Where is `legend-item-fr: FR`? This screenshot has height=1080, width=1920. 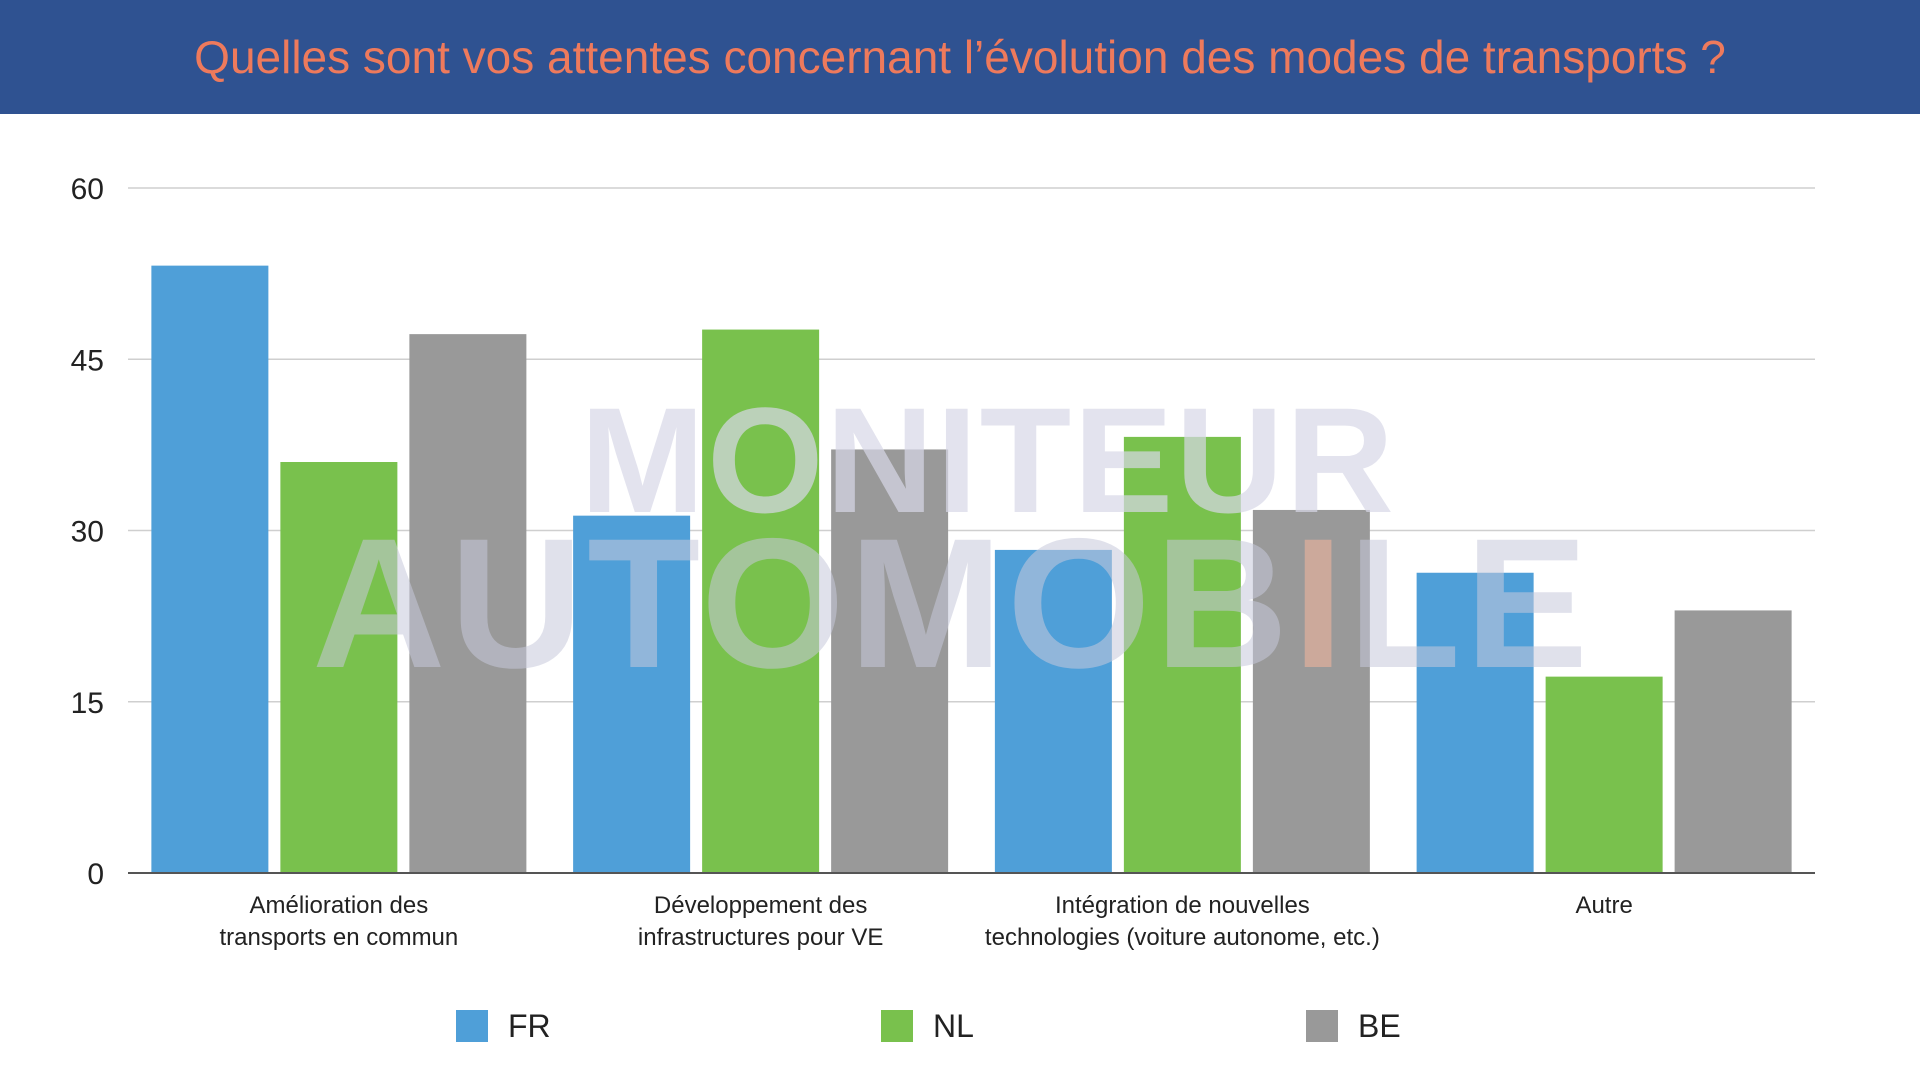 legend-item-fr: FR is located at coordinates (503, 1026).